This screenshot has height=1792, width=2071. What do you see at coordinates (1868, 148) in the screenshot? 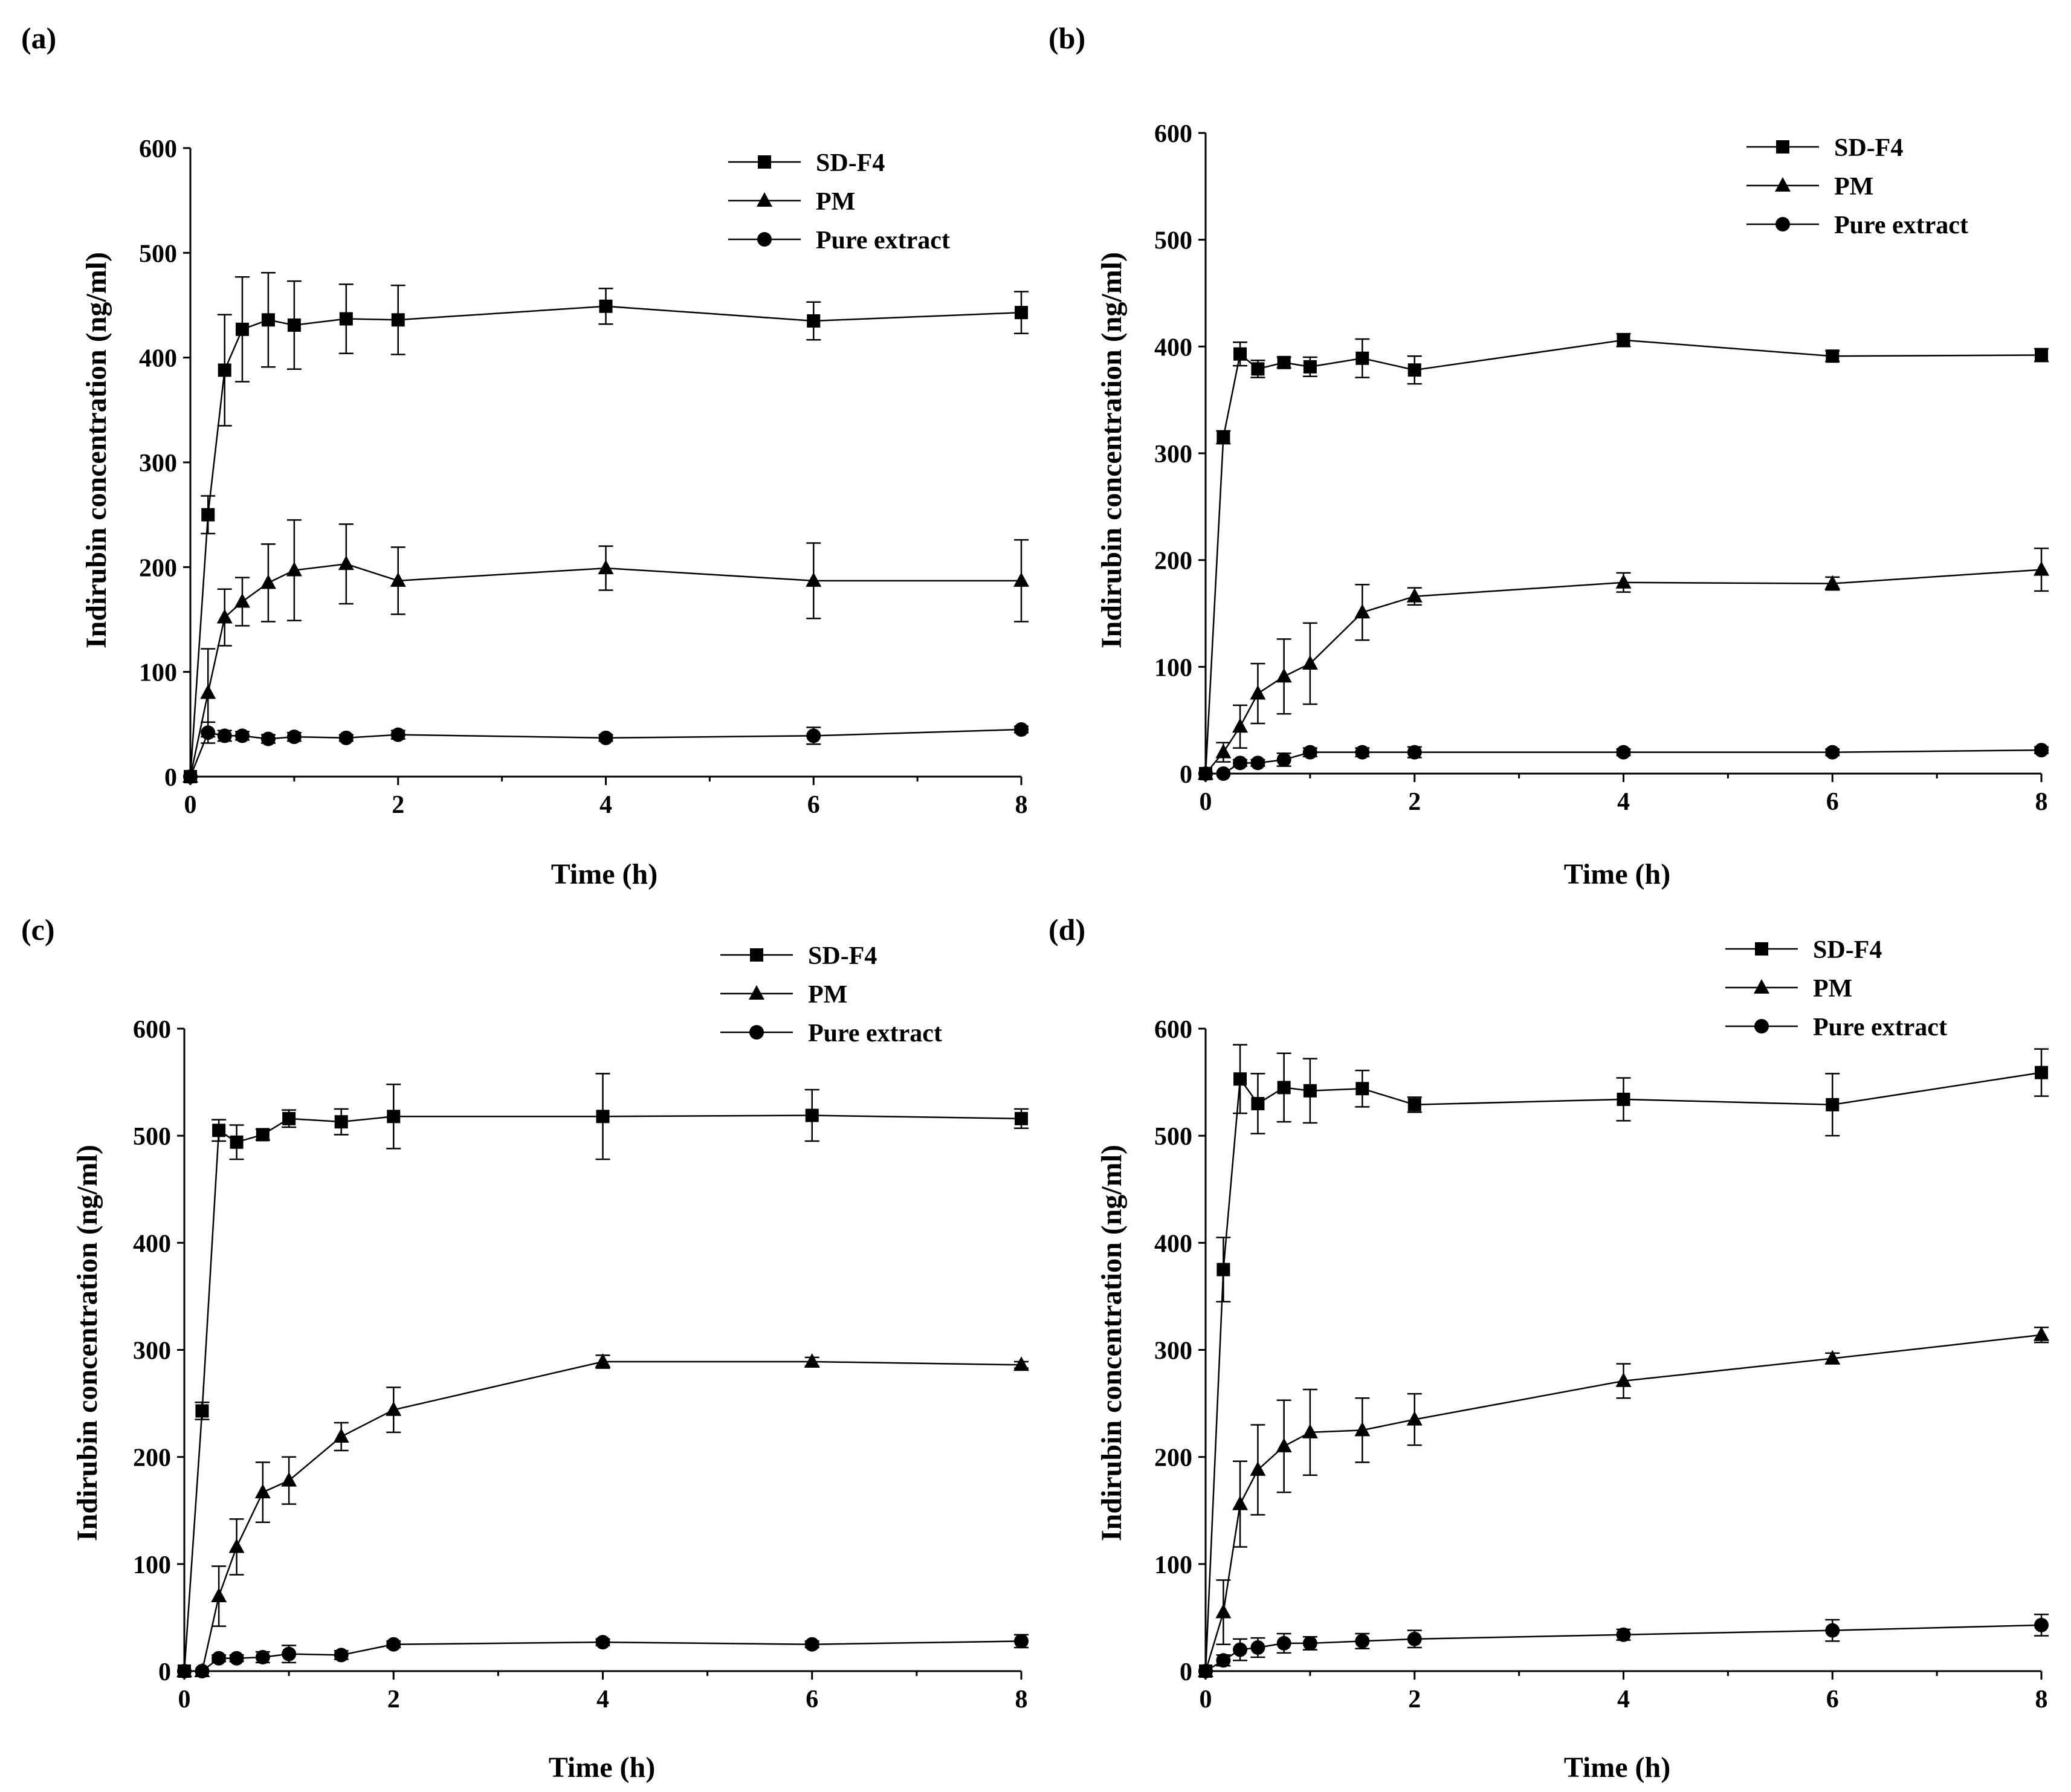
I see `legend-label-sd-f4: SD-F4` at bounding box center [1868, 148].